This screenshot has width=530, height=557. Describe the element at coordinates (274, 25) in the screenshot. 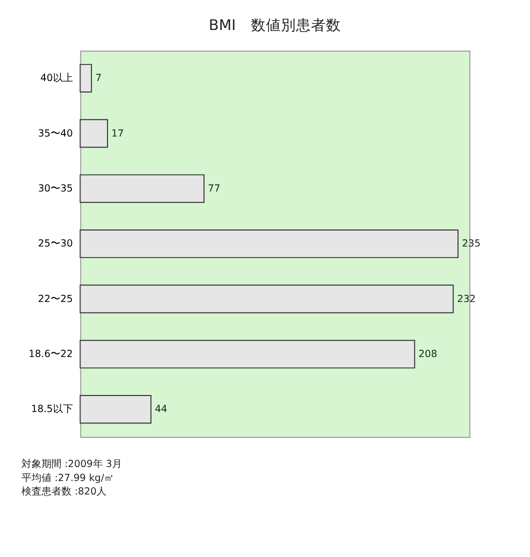

I see `chart-title: BMI 数値別患者数` at that location.